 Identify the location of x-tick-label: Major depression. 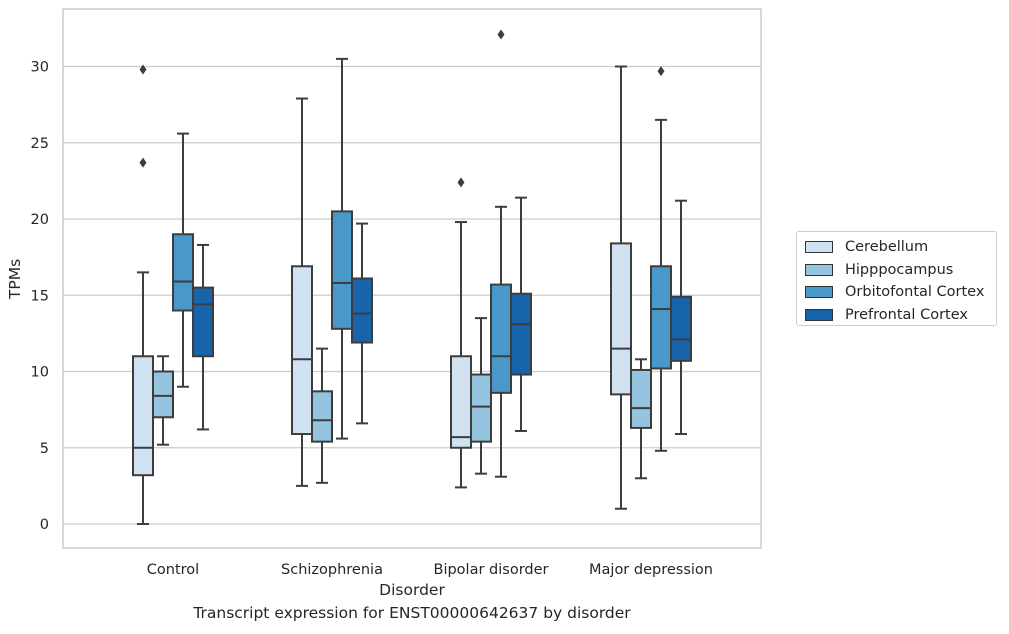
(651, 570).